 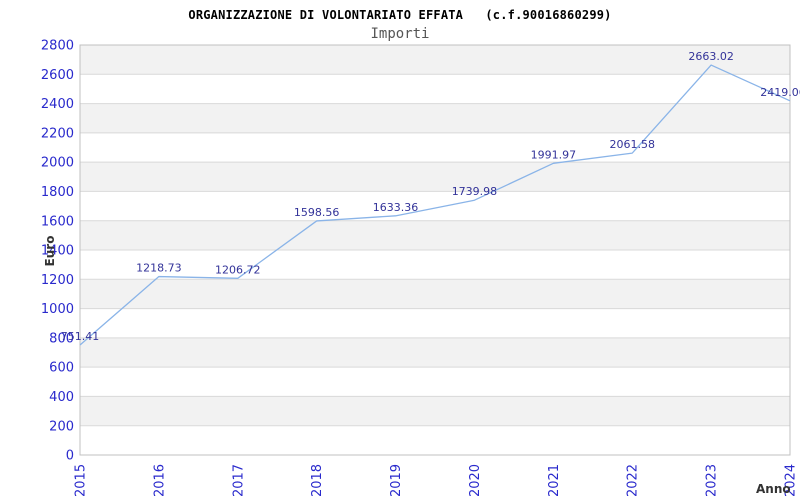 I want to click on x-tick-label: 2022, so click(x=633, y=480).